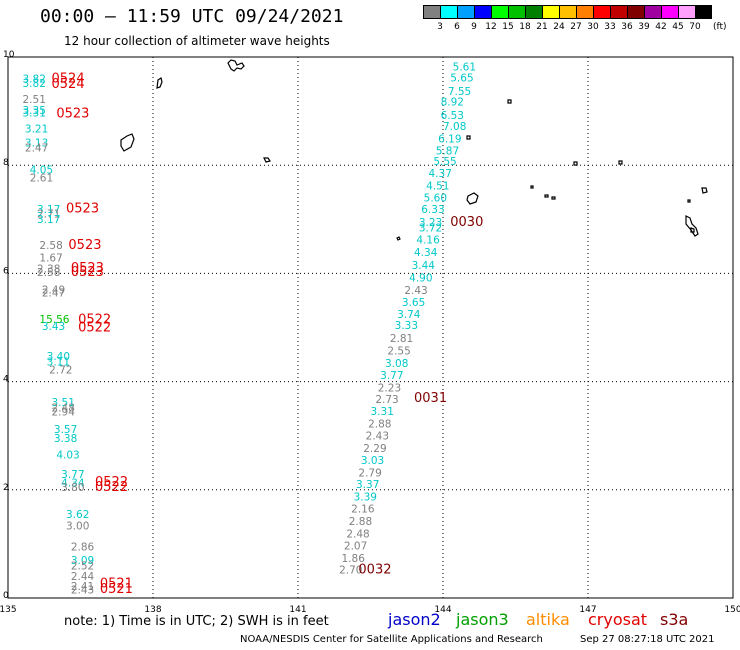 Image resolution: width=740 pixels, height=650 pixels. I want to click on wave-height-label: 3.31, so click(382, 412).